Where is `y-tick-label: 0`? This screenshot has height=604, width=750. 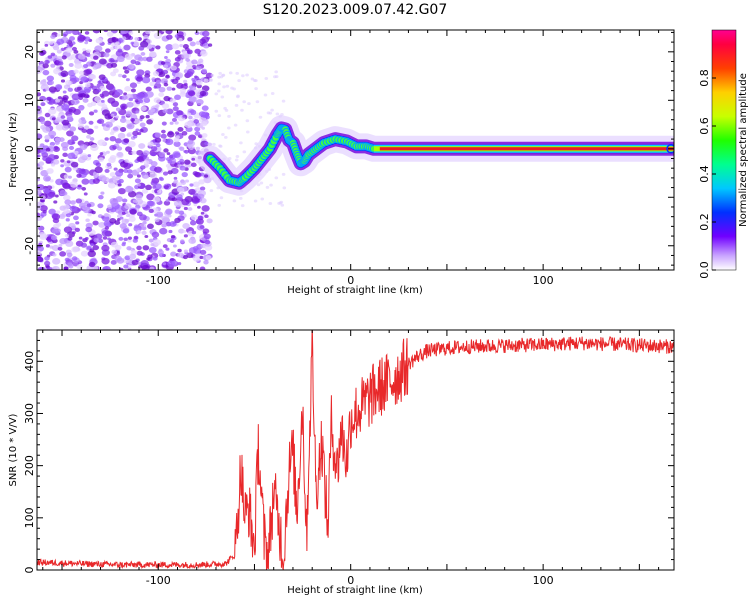
y-tick-label: 0 is located at coordinates (29, 148).